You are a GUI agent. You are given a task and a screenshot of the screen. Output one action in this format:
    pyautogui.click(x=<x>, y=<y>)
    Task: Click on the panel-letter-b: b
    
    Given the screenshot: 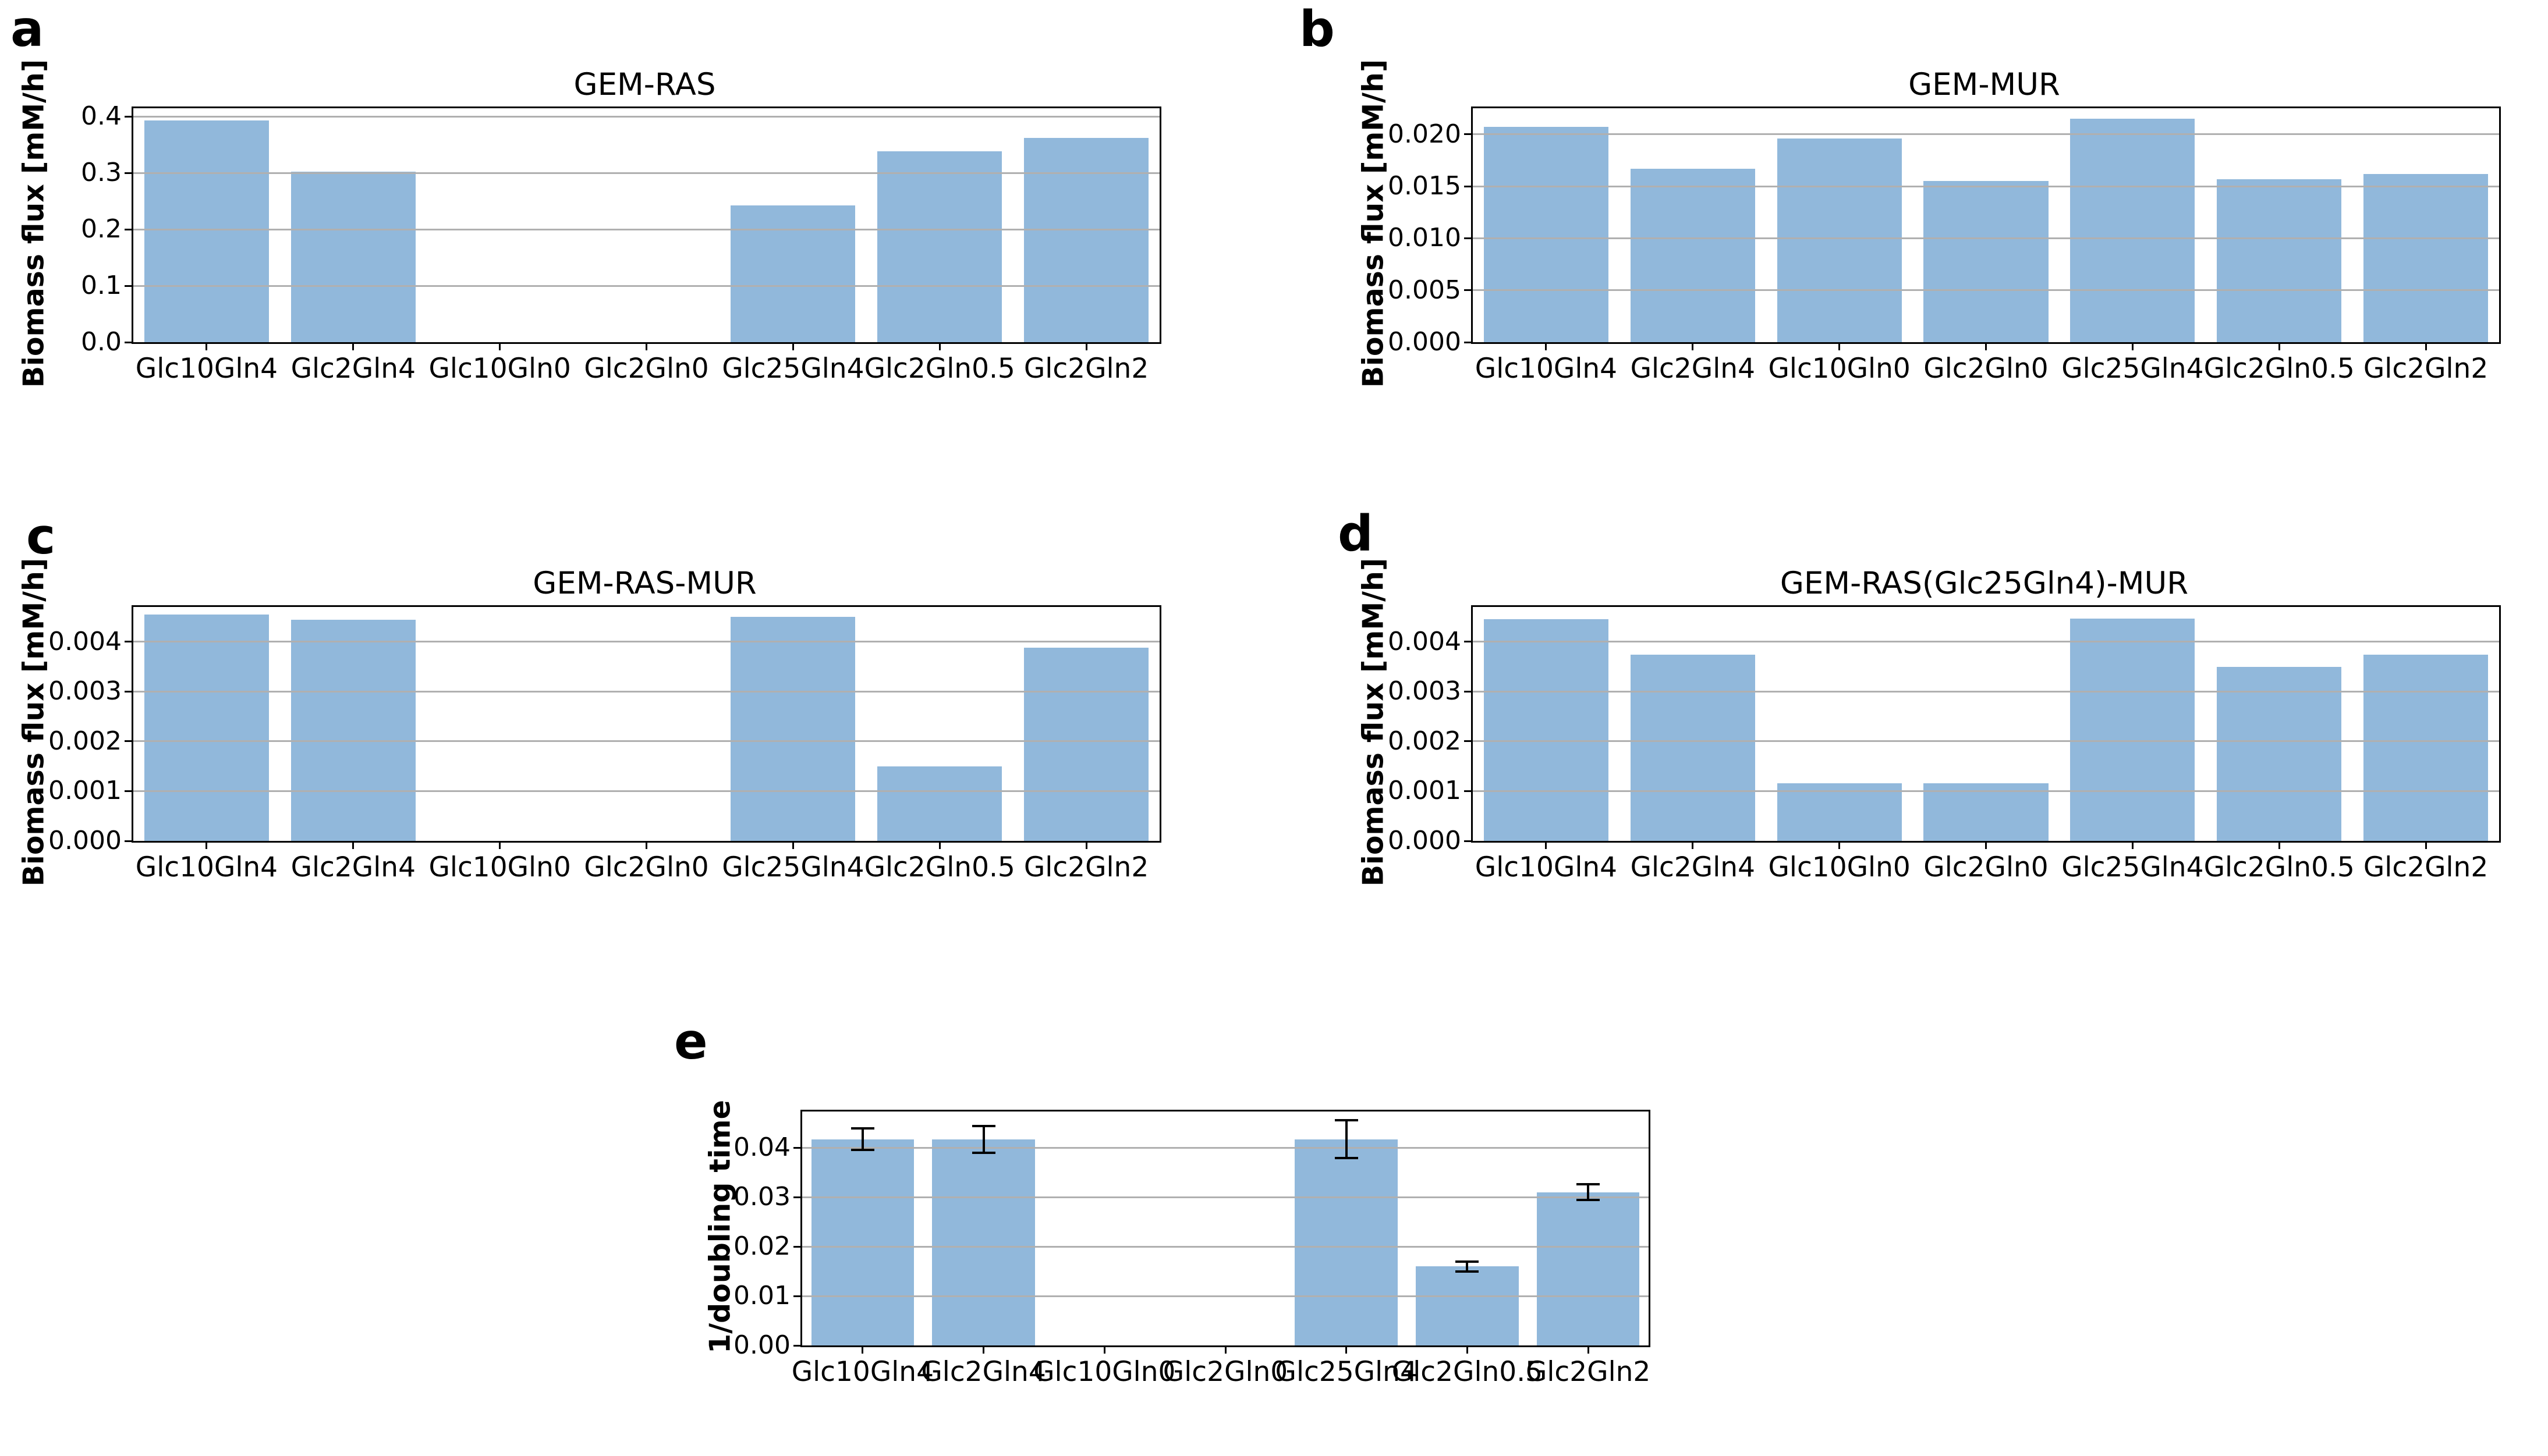 What is the action you would take?
    pyautogui.click(x=1317, y=29)
    